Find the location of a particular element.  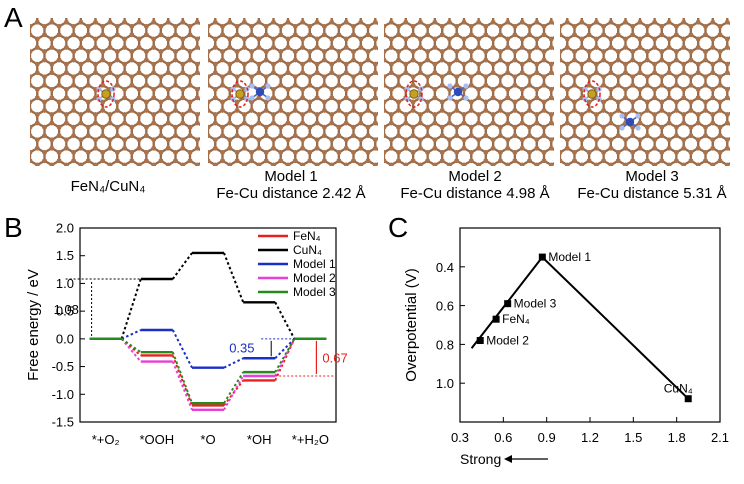

copper-atom is located at coordinates (260, 92).